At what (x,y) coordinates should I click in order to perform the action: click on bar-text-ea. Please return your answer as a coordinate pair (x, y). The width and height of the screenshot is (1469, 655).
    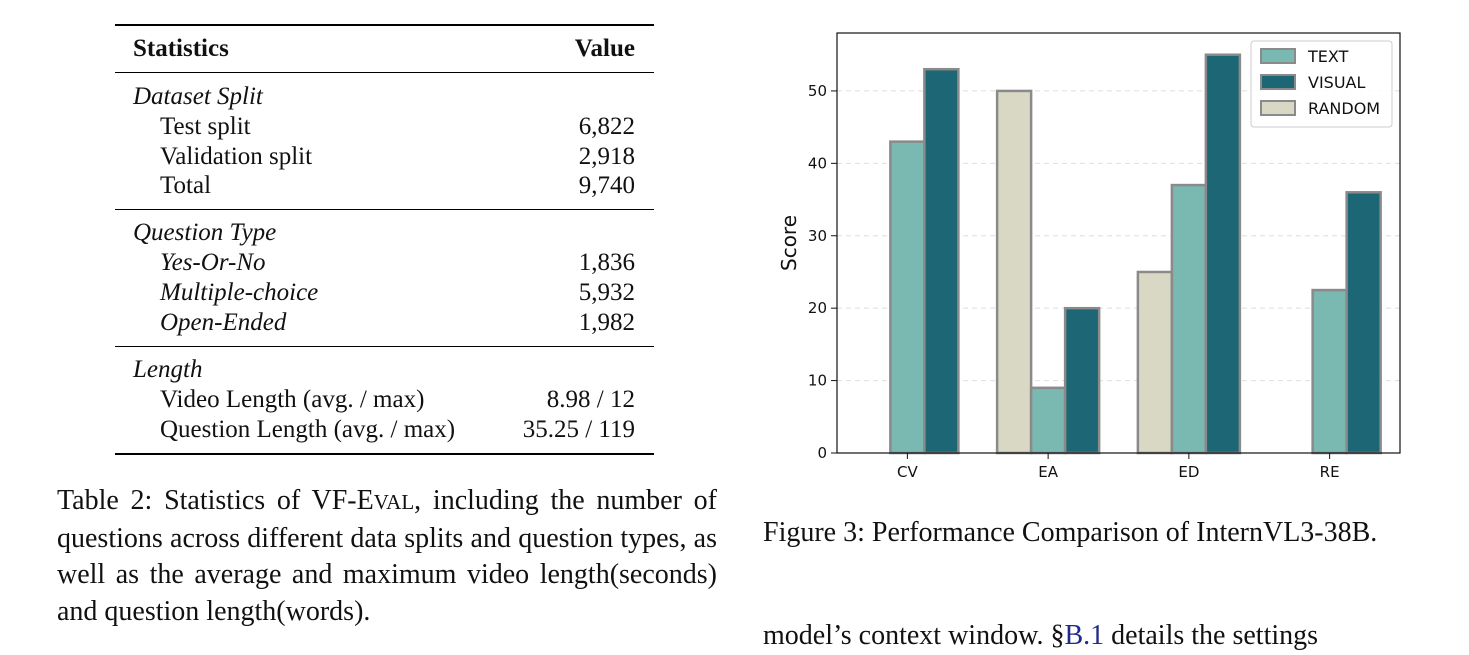
    Looking at the image, I should click on (1048, 420).